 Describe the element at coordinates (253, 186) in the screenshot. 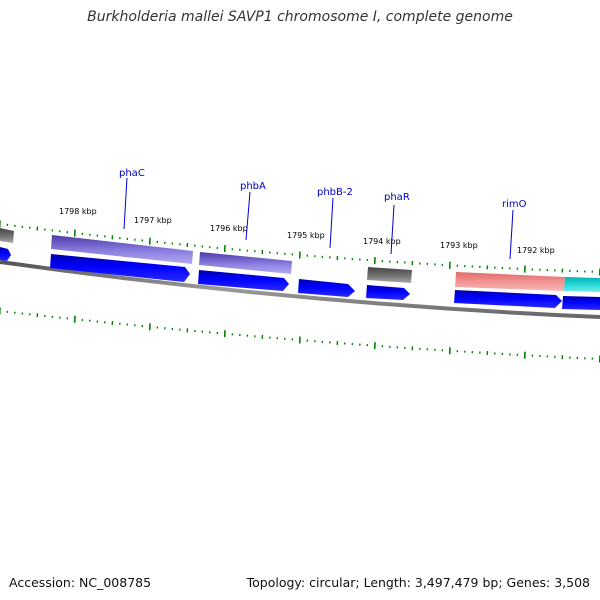

I see `gene-label-phbA: phbA` at that location.